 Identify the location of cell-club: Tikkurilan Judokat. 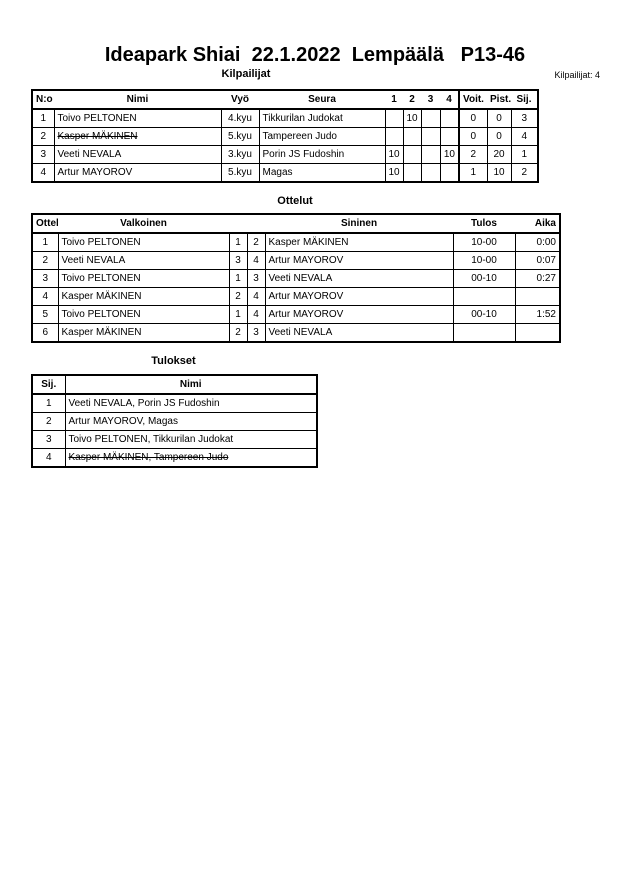
(322, 118).